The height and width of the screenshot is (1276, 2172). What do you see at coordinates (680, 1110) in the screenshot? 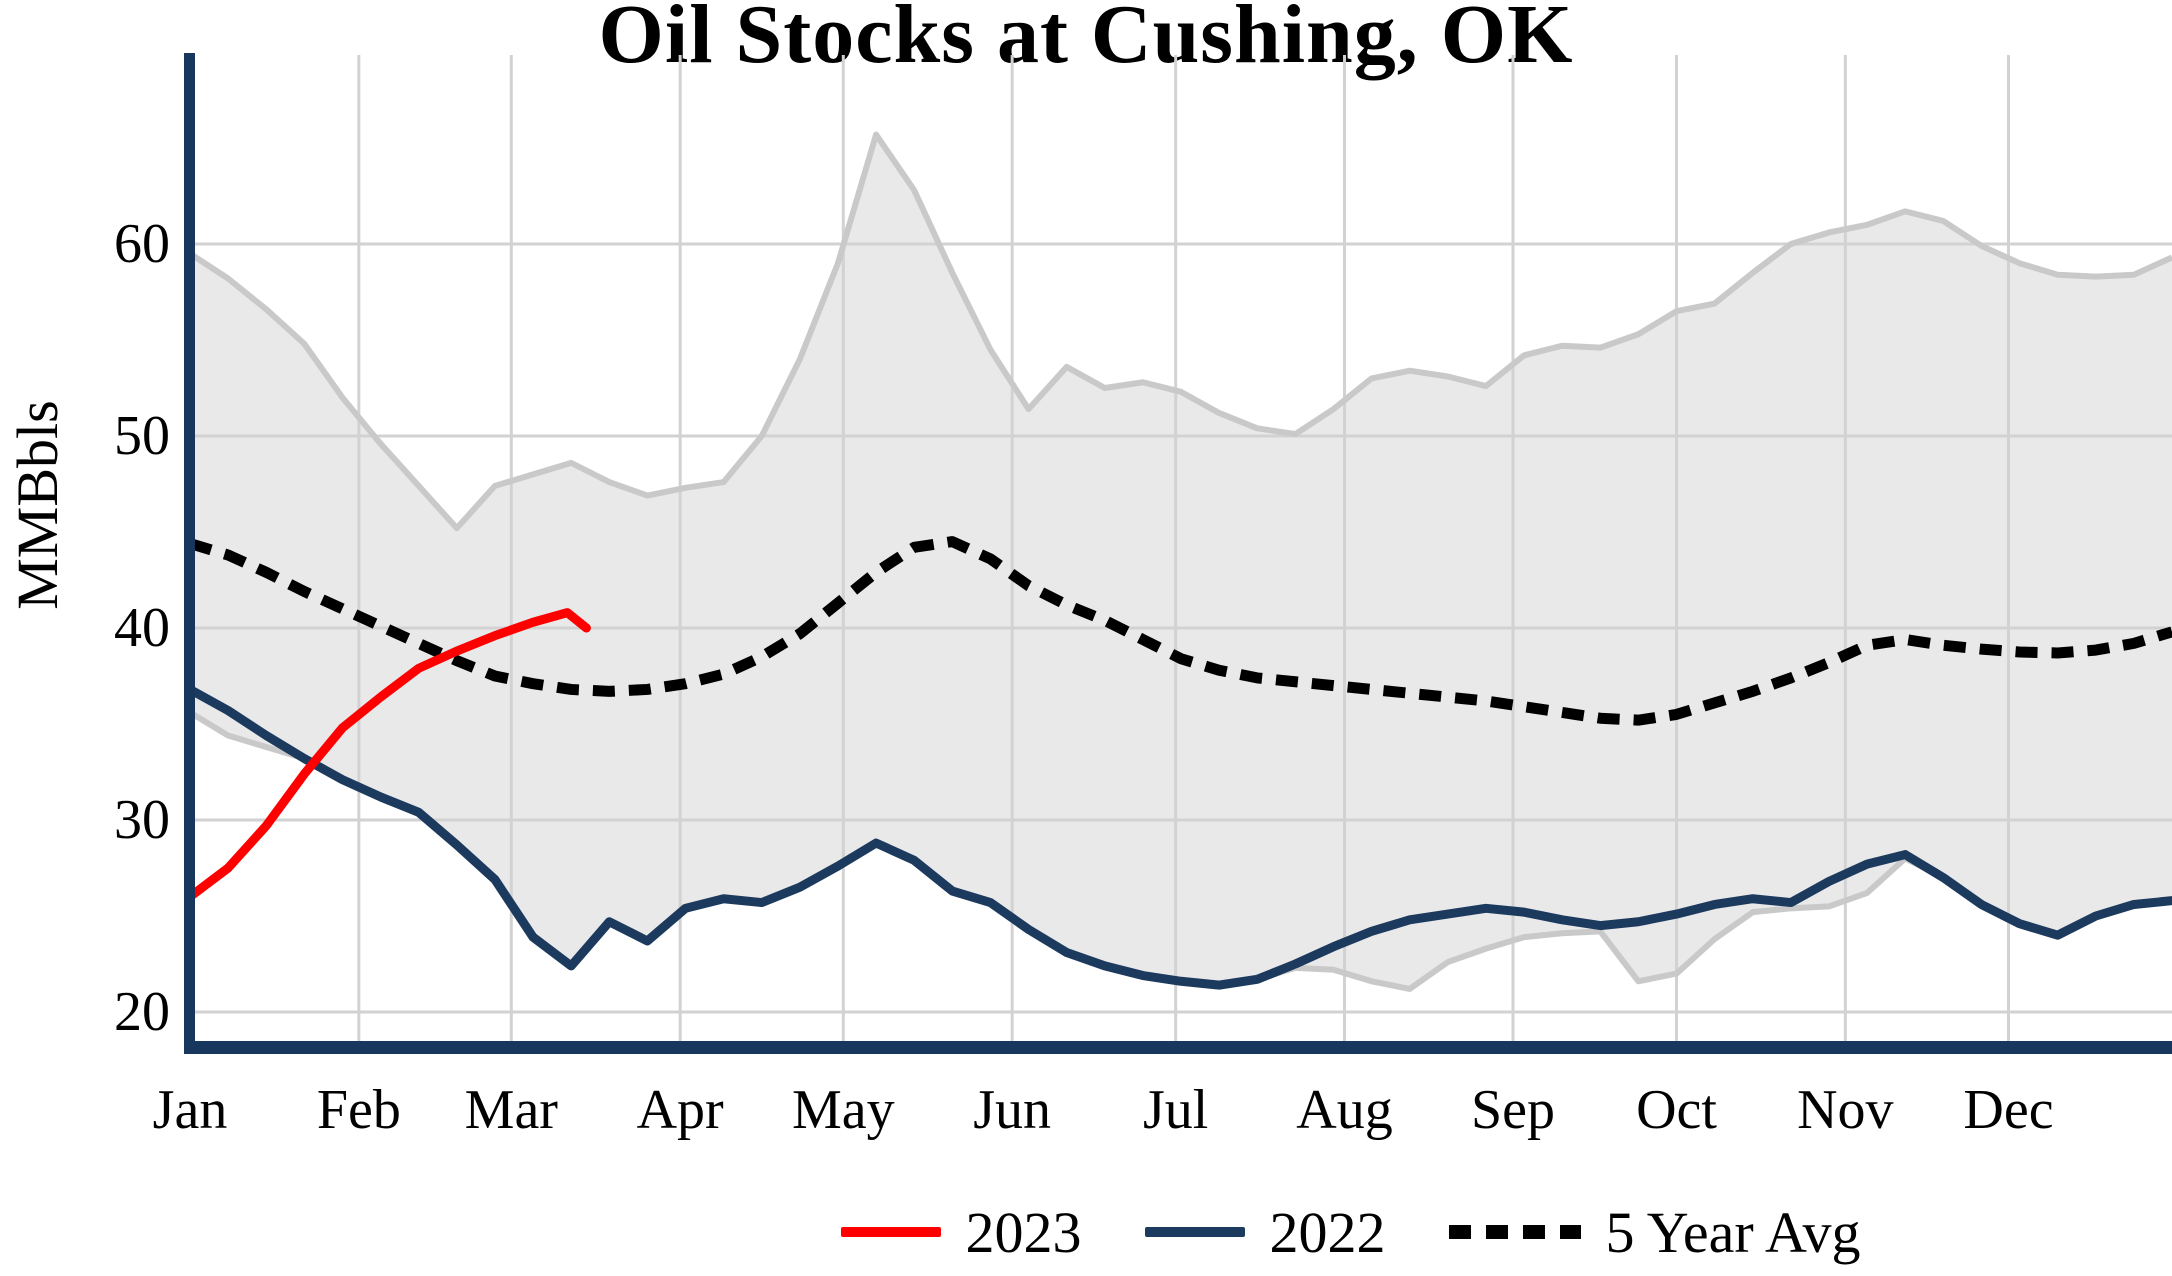
I see `x-tick-label-Apr: Apr` at bounding box center [680, 1110].